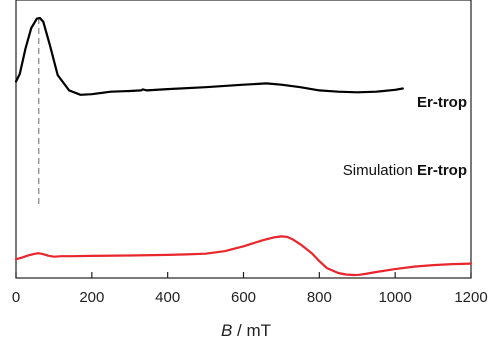  Describe the element at coordinates (251, 330) in the screenshot. I see `x-axis-title-unit: / mT` at that location.